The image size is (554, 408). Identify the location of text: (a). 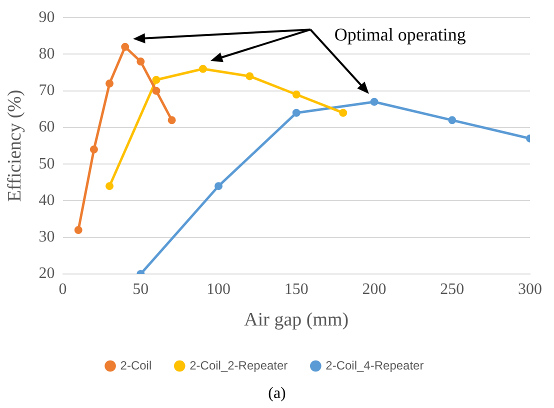
(277, 394).